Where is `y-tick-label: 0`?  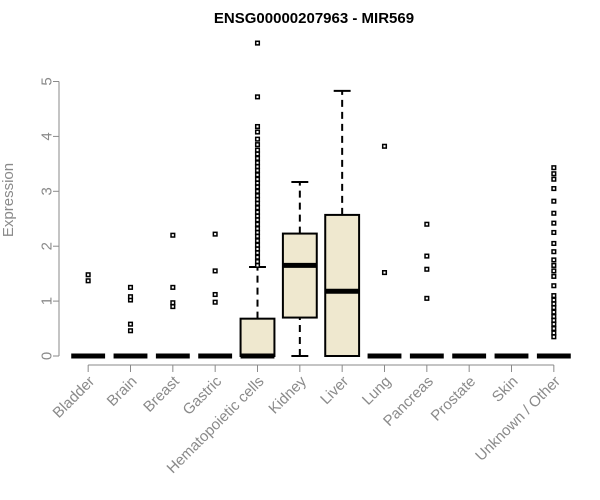 y-tick-label: 0 is located at coordinates (47, 356).